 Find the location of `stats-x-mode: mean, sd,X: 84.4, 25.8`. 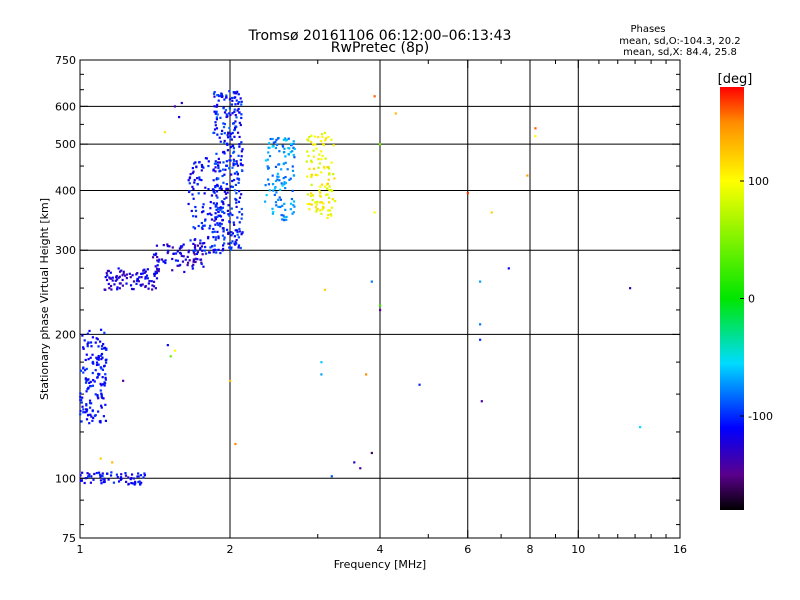

stats-x-mode: mean, sd,X: 84.4, 25.8 is located at coordinates (680, 52).